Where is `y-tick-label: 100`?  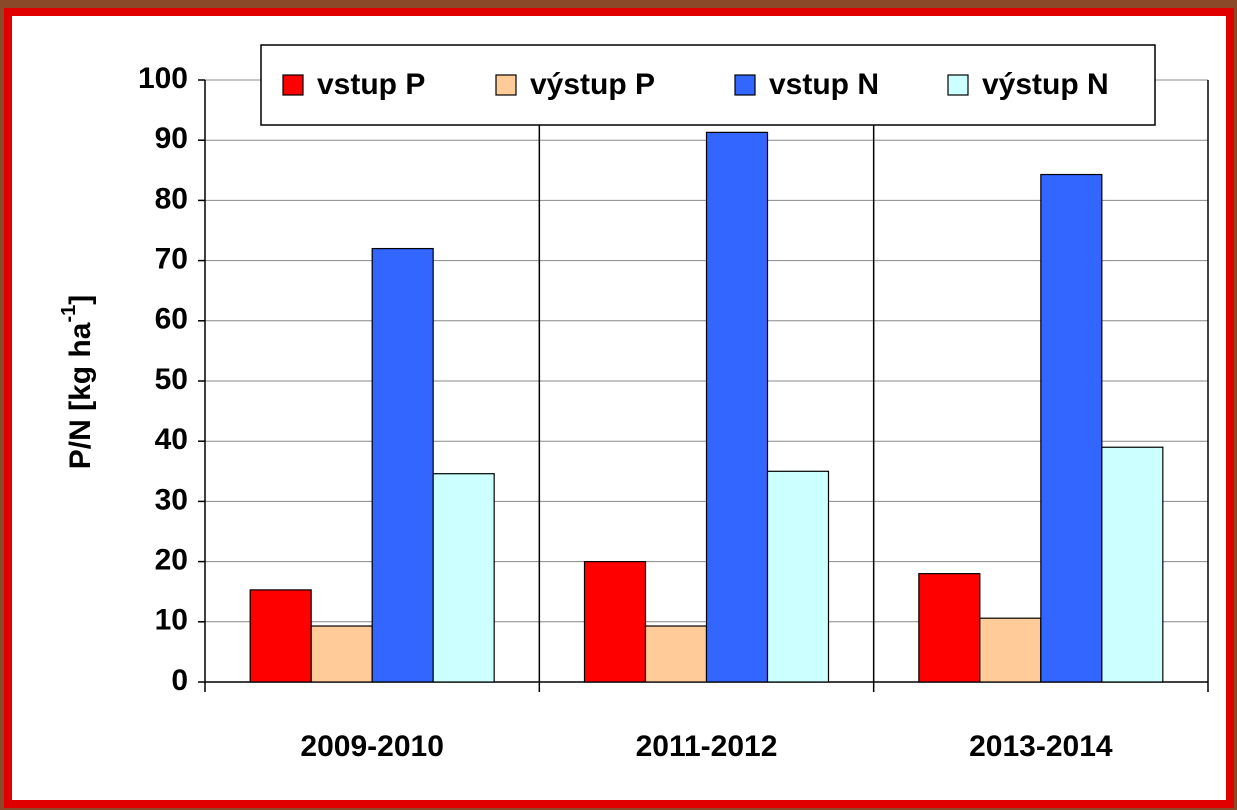
y-tick-label: 100 is located at coordinates (163, 78).